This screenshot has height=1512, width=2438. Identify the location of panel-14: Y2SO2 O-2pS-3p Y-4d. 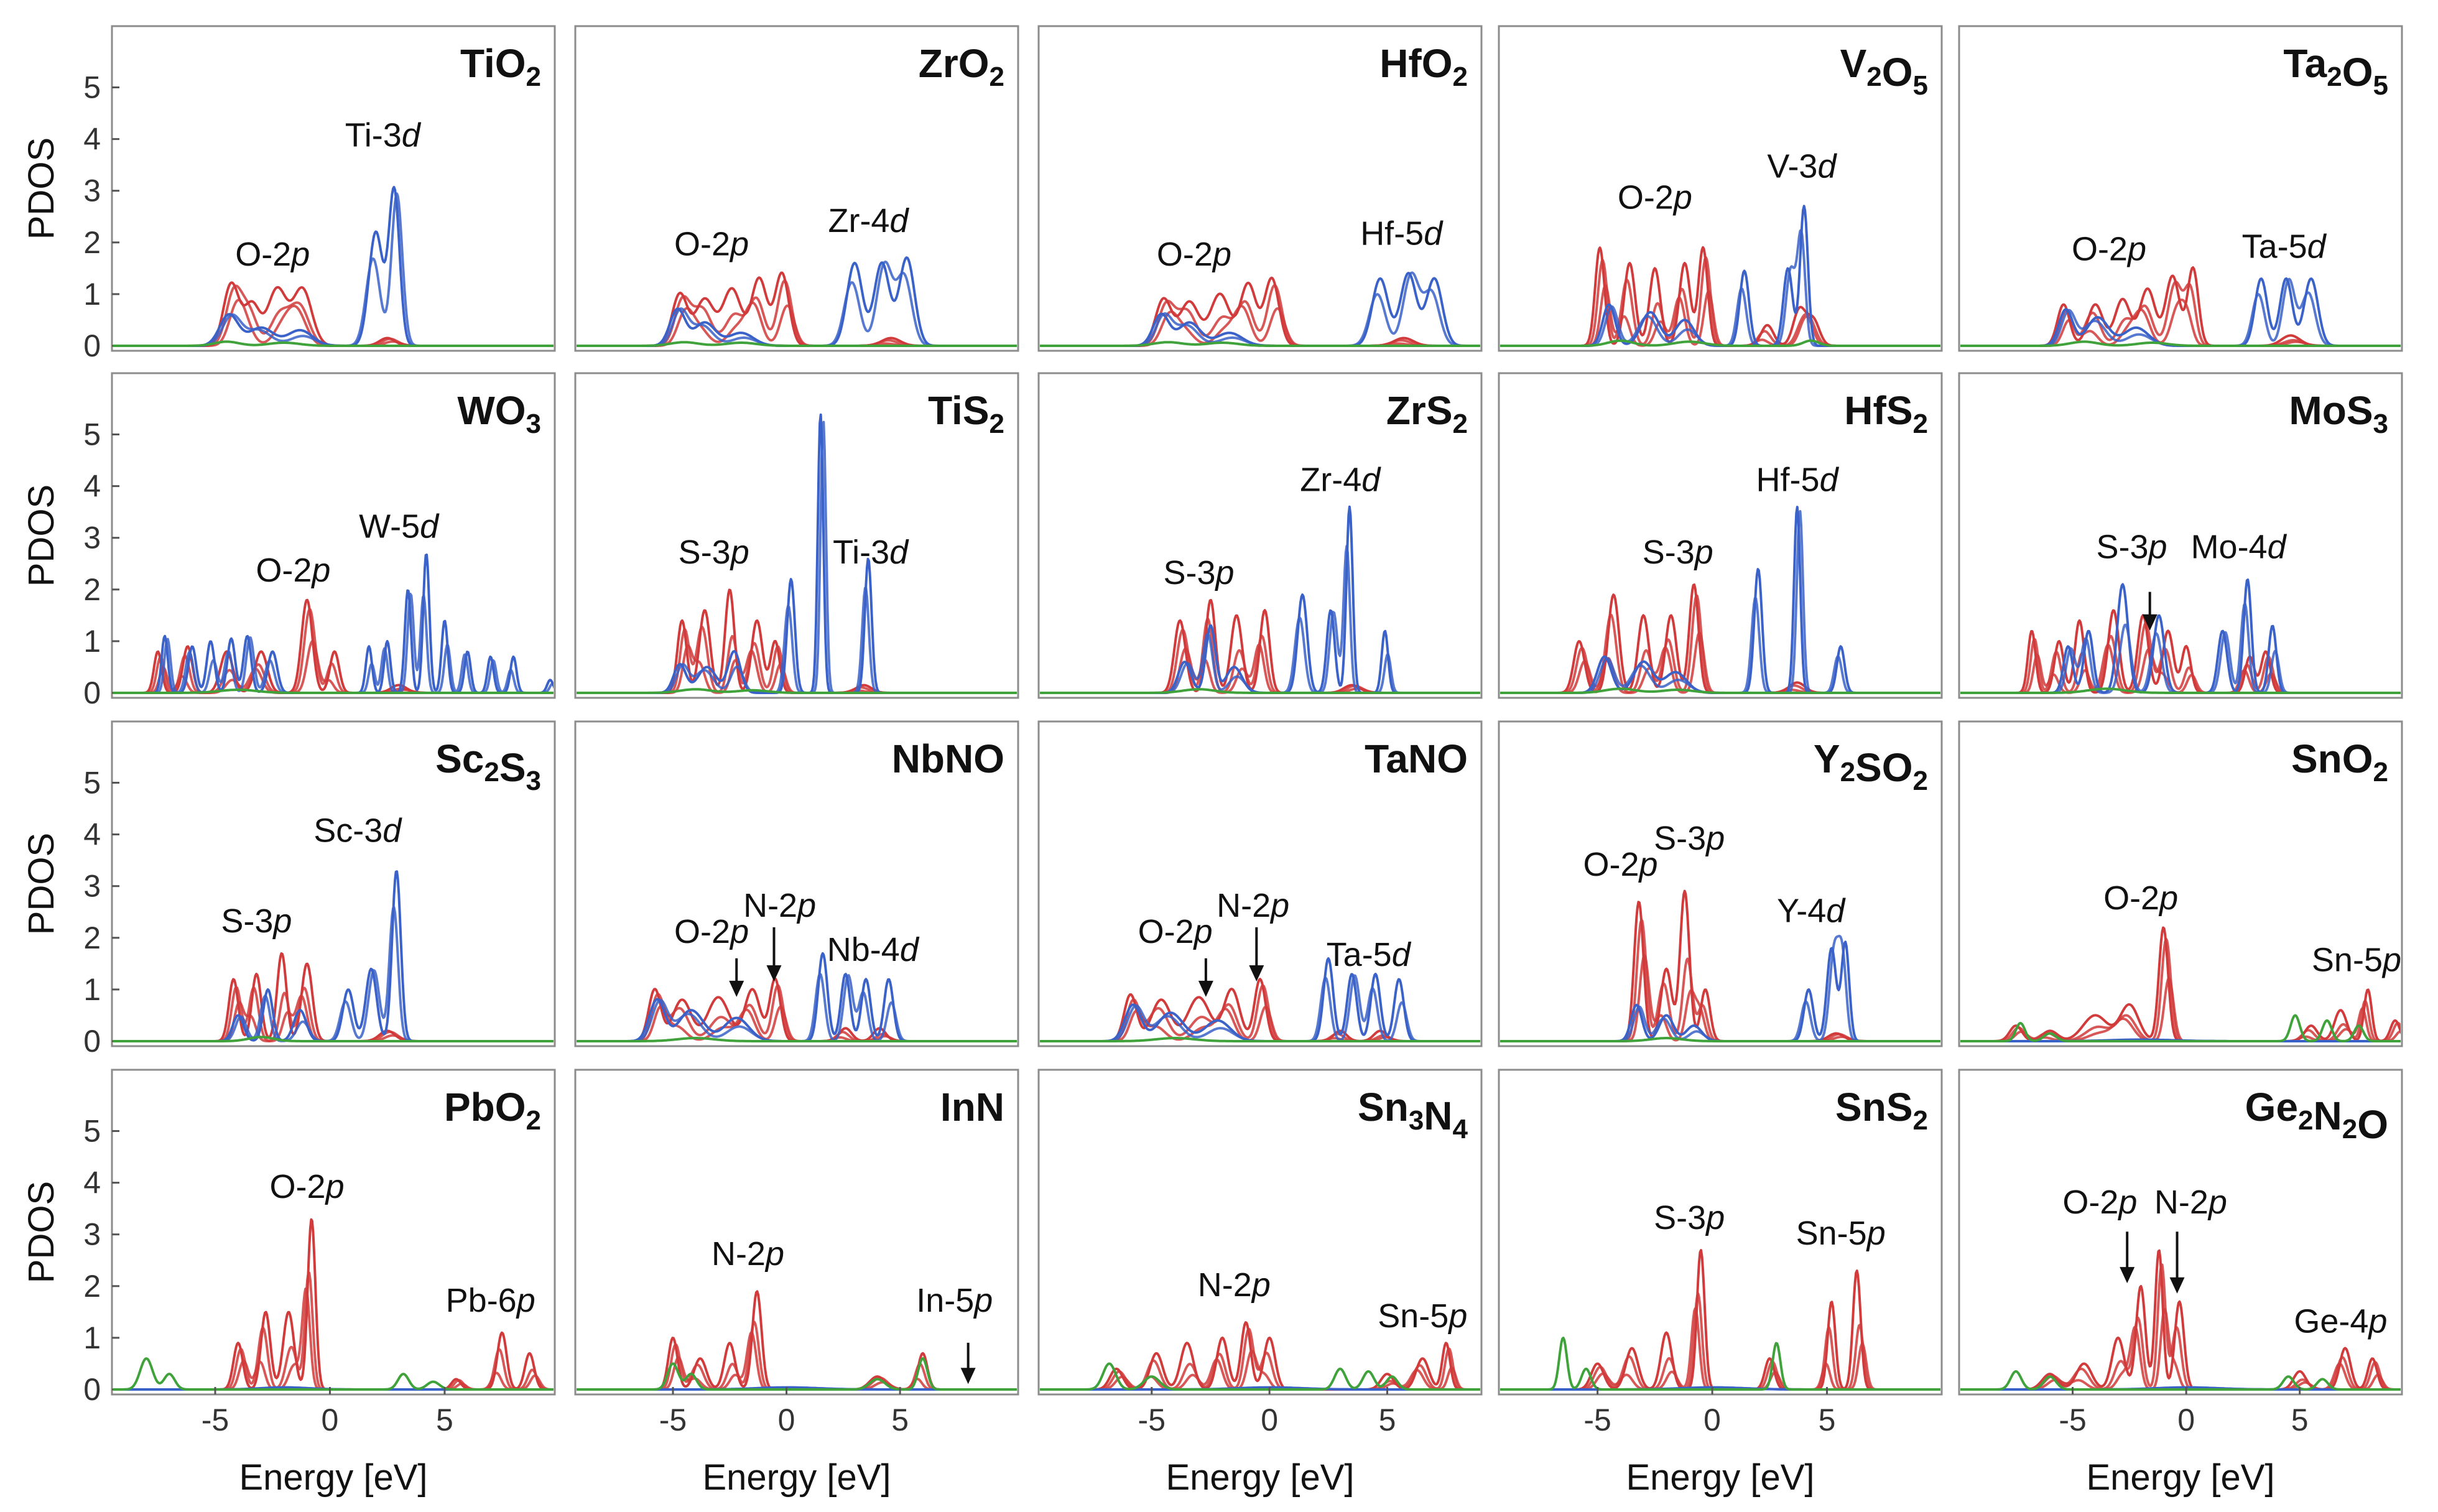
(1720, 883).